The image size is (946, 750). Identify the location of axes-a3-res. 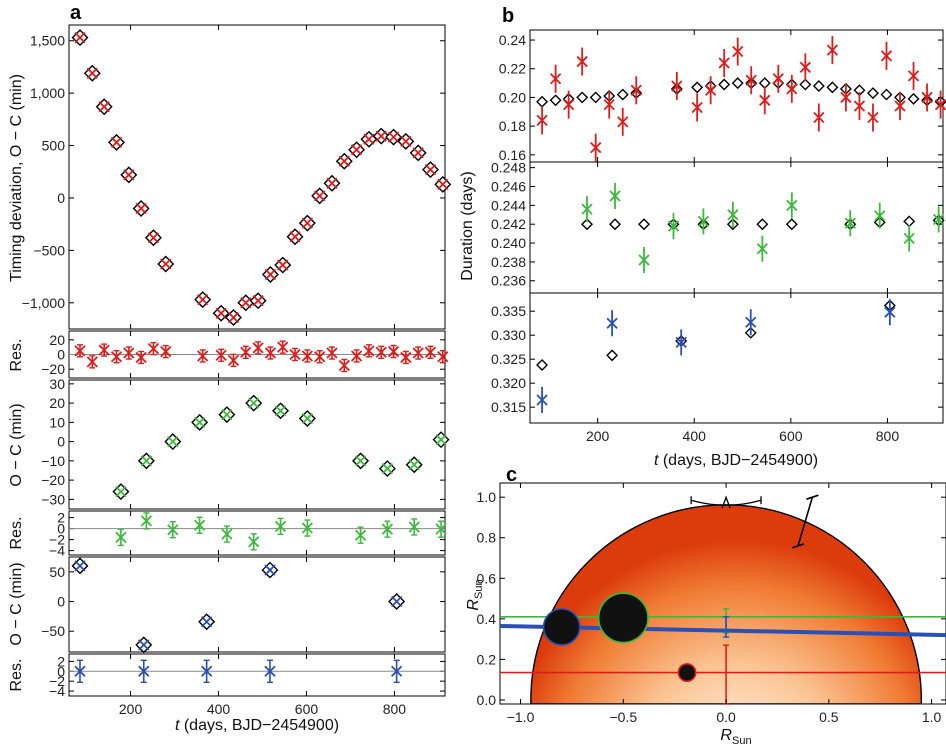
(257, 675).